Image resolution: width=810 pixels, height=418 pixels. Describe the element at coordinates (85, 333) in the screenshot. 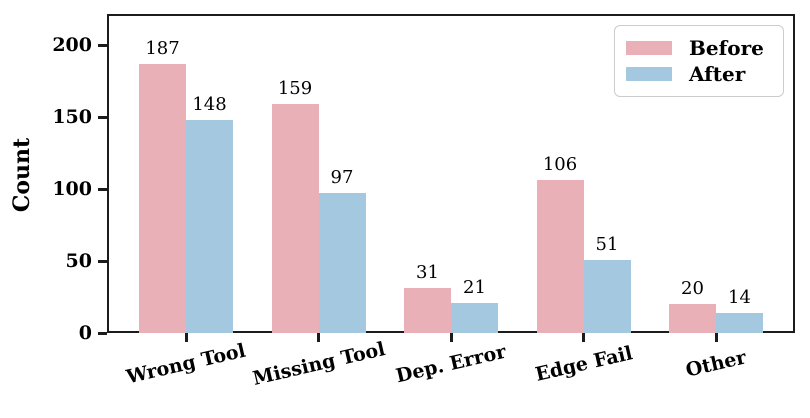

I see `y-tick-label: 0` at that location.